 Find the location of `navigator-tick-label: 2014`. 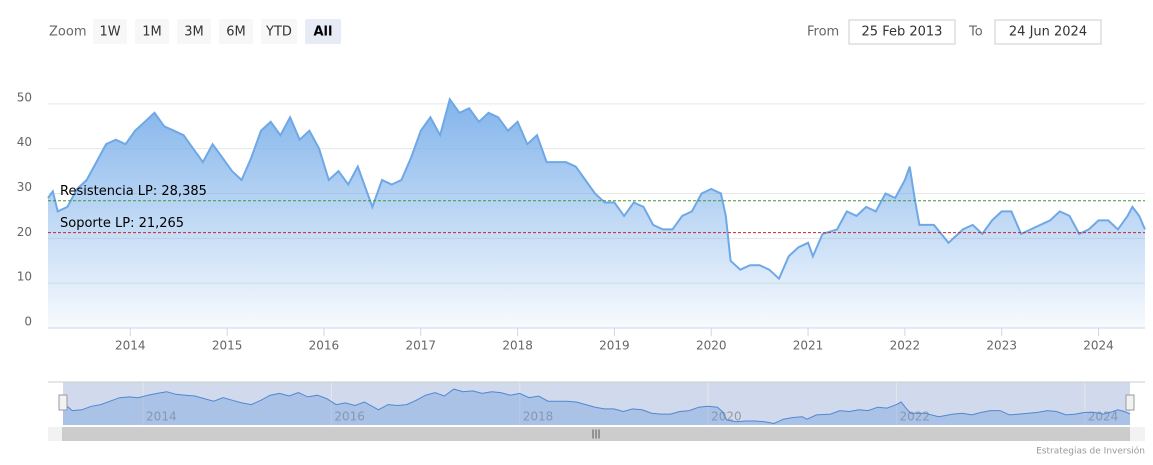

navigator-tick-label: 2014 is located at coordinates (161, 417).